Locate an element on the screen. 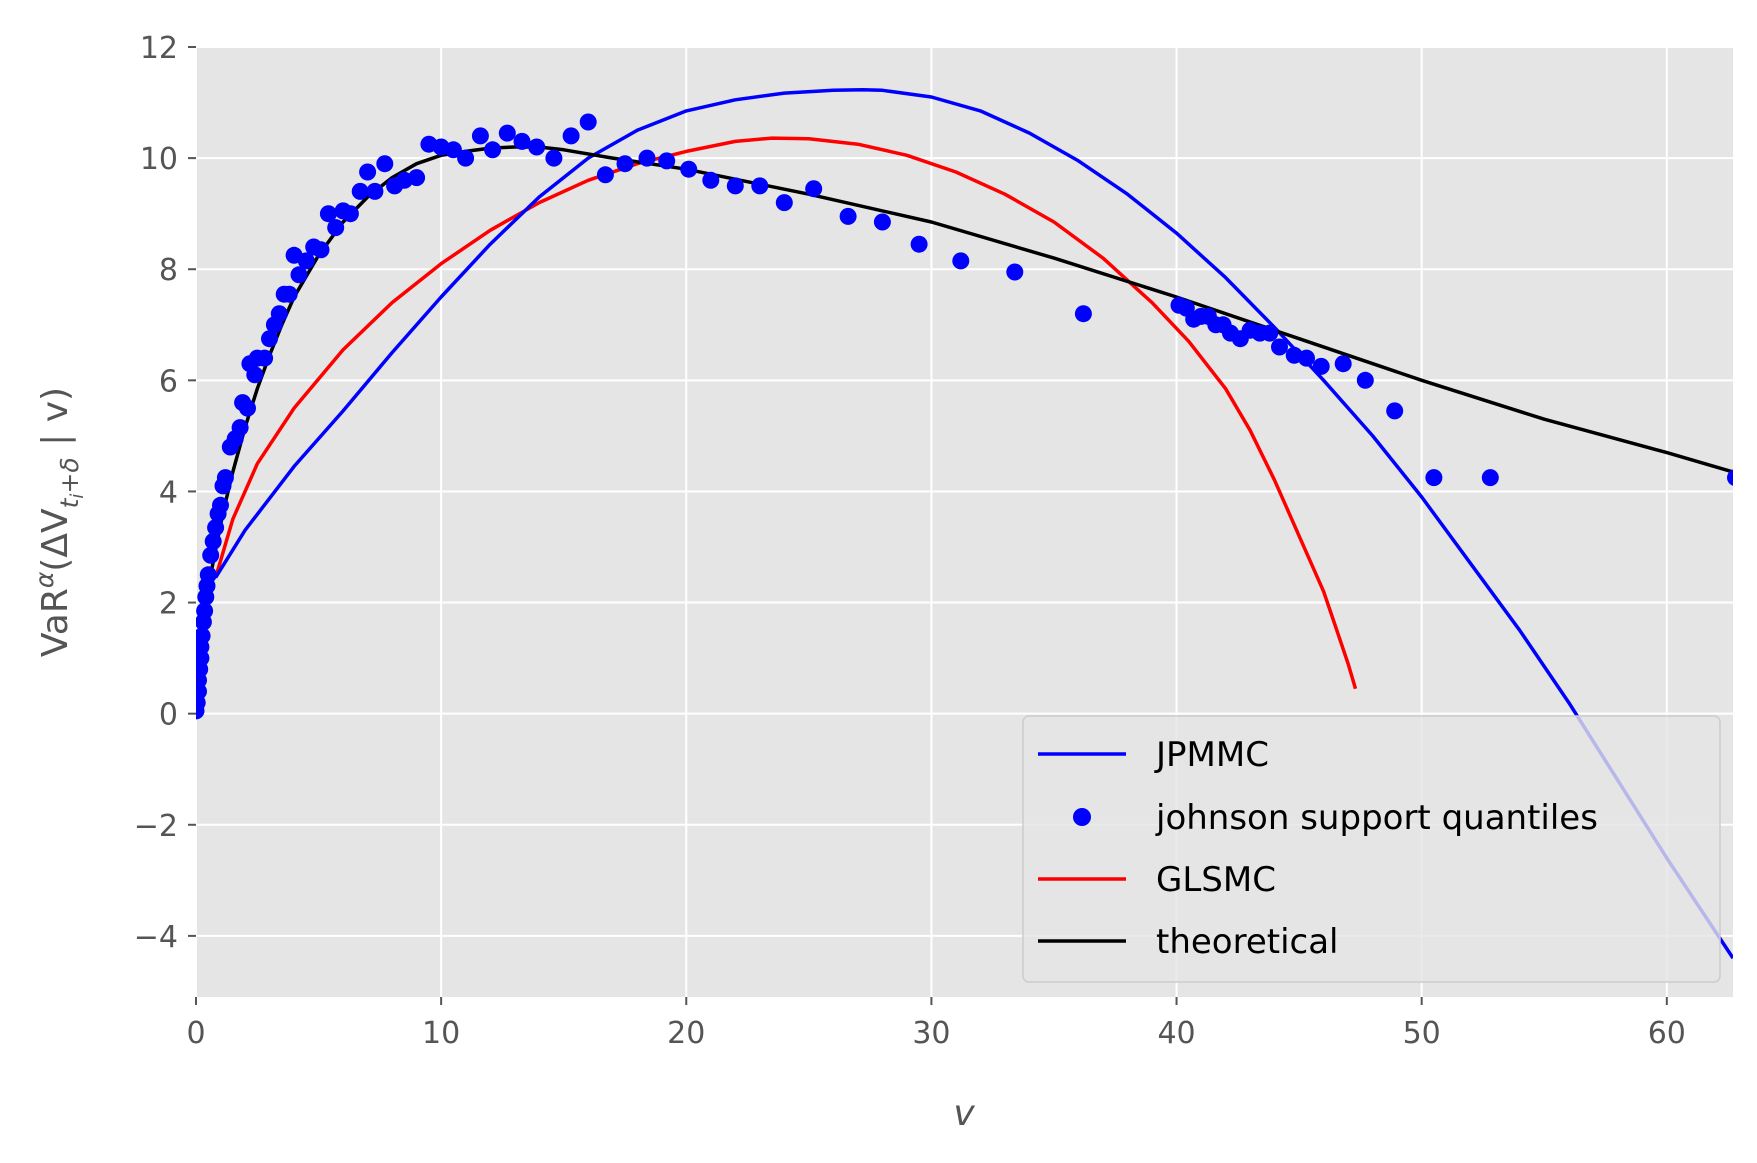  y-axis-label-open: (ΔV is located at coordinates (55, 540).